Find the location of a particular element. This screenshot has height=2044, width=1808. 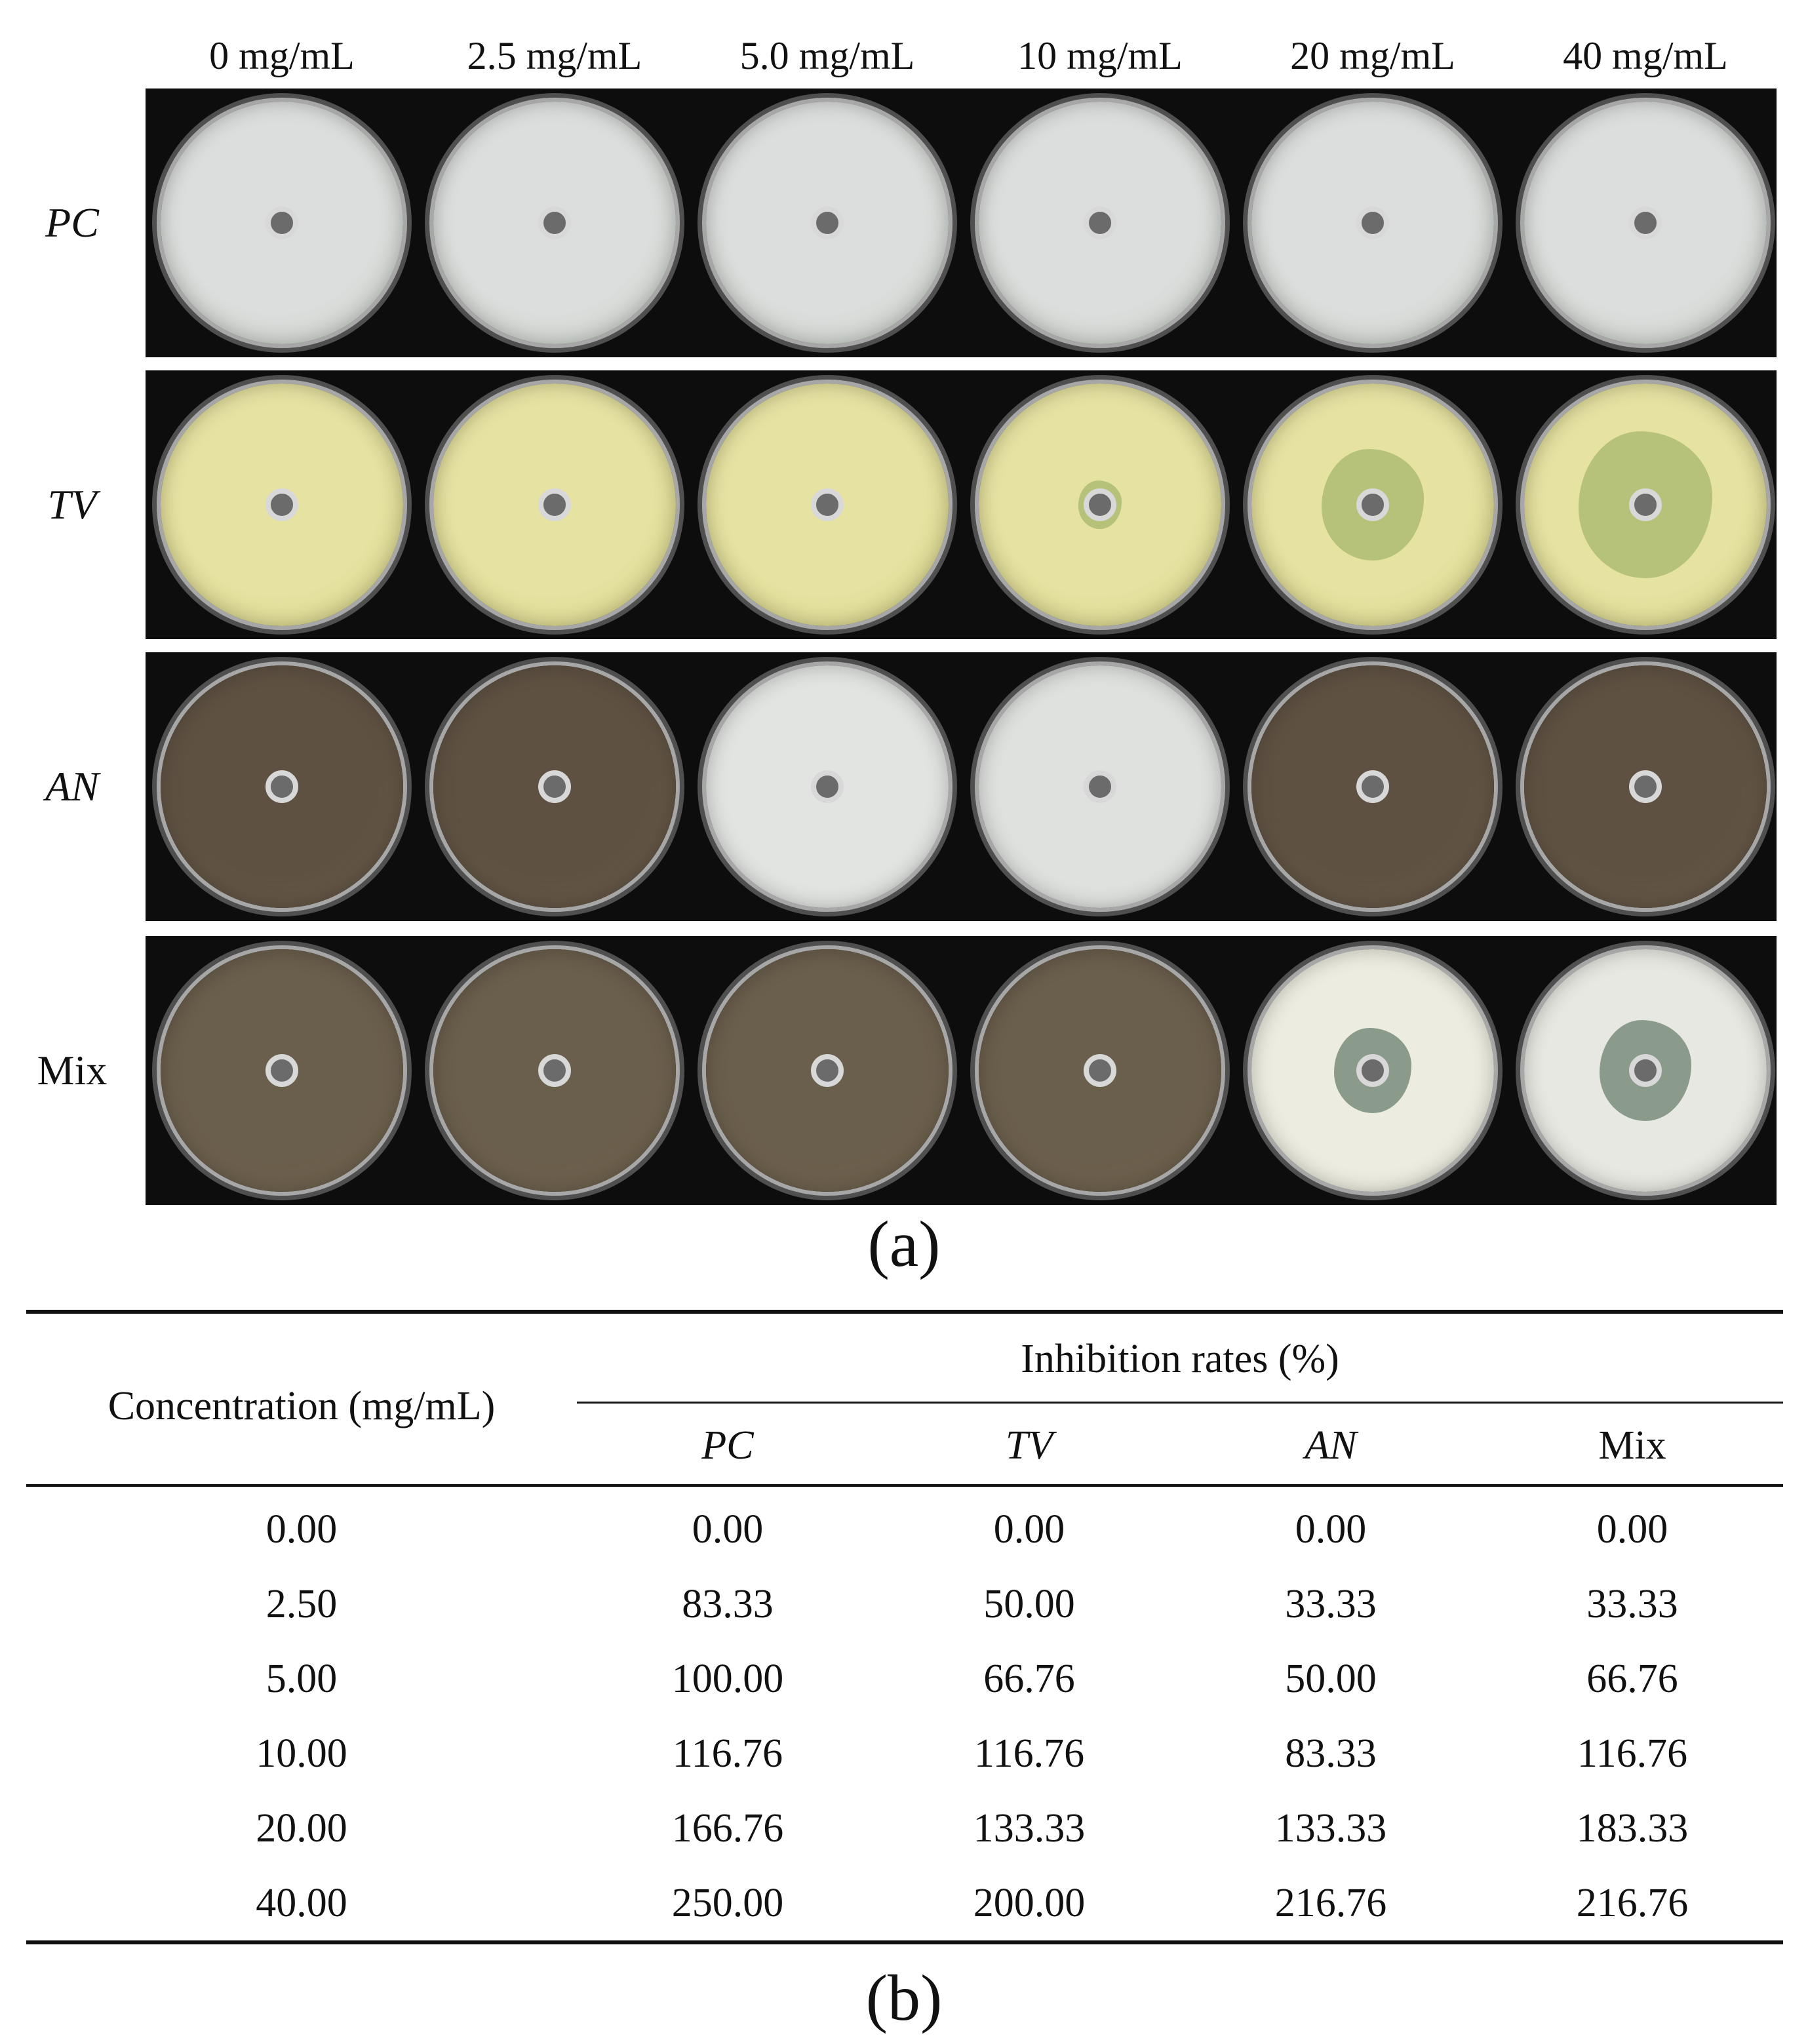

row-label: AN is located at coordinates (72, 786).